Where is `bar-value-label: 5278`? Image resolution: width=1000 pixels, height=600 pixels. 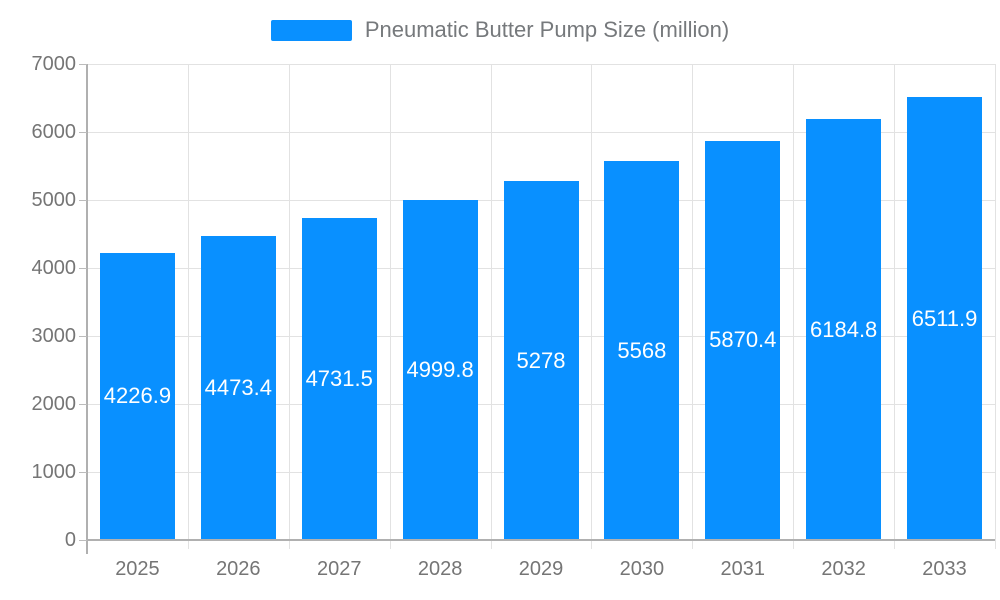 bar-value-label: 5278 is located at coordinates (541, 360).